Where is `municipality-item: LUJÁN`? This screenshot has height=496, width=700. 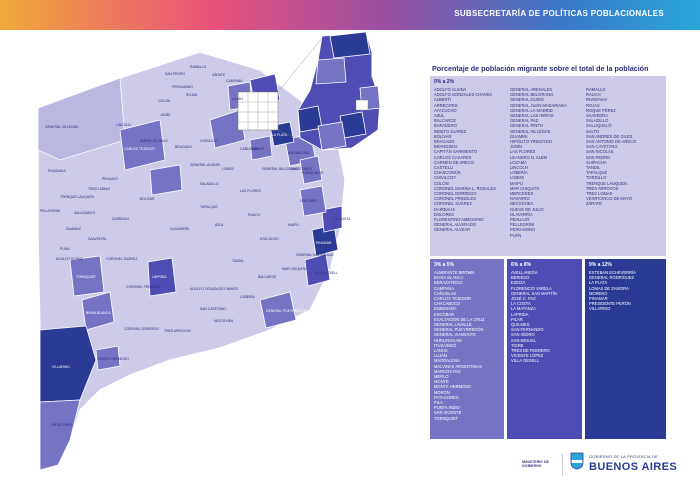
municipality-item: LUJÁN is located at coordinates (440, 356).